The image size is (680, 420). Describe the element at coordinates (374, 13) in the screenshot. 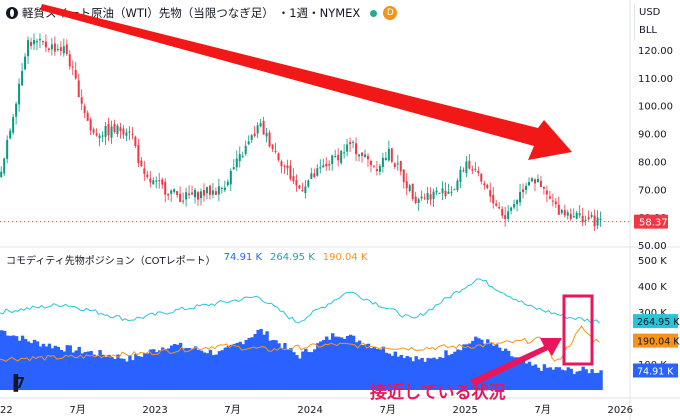

I see `market-status-dot-icon` at that location.